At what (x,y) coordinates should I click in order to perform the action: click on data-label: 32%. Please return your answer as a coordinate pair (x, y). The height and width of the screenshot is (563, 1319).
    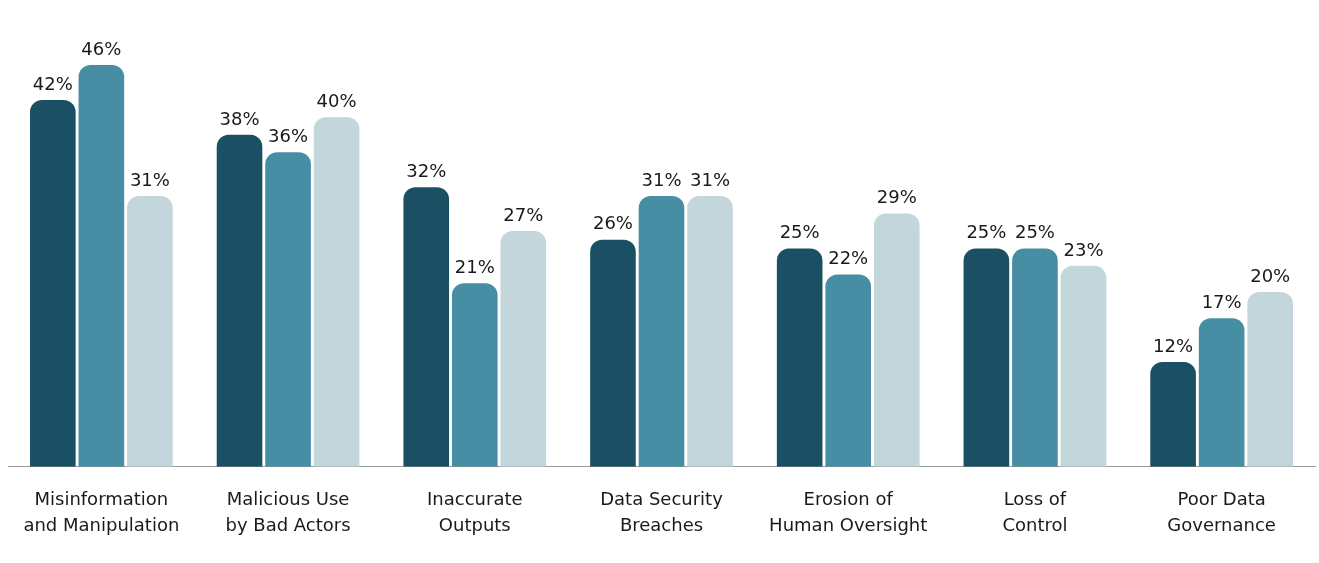
    Looking at the image, I should click on (426, 170).